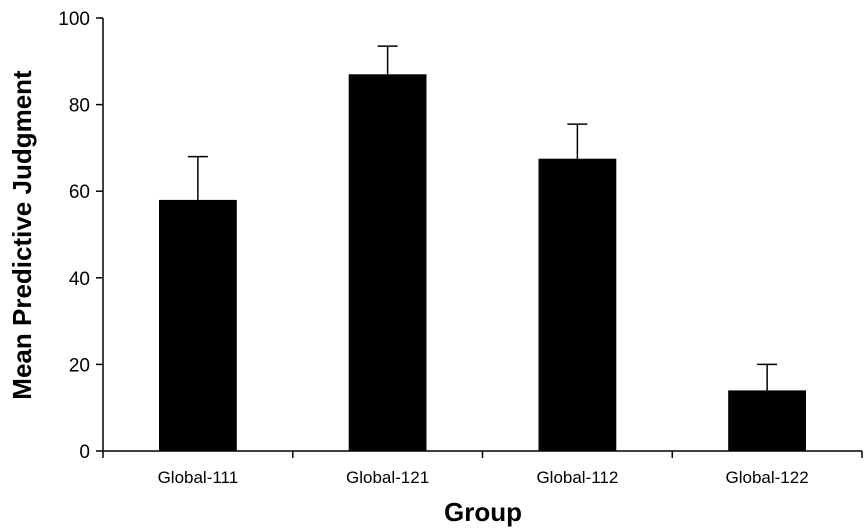 Image resolution: width=864 pixels, height=528 pixels. What do you see at coordinates (79, 106) in the screenshot?
I see `y-tick-label: 80` at bounding box center [79, 106].